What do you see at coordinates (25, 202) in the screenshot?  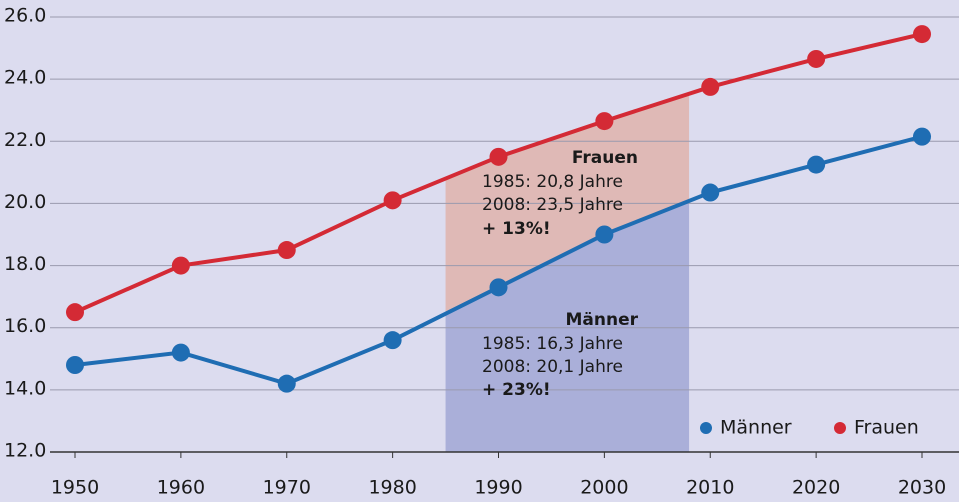 I see `y-tick-label: 20.0` at bounding box center [25, 202].